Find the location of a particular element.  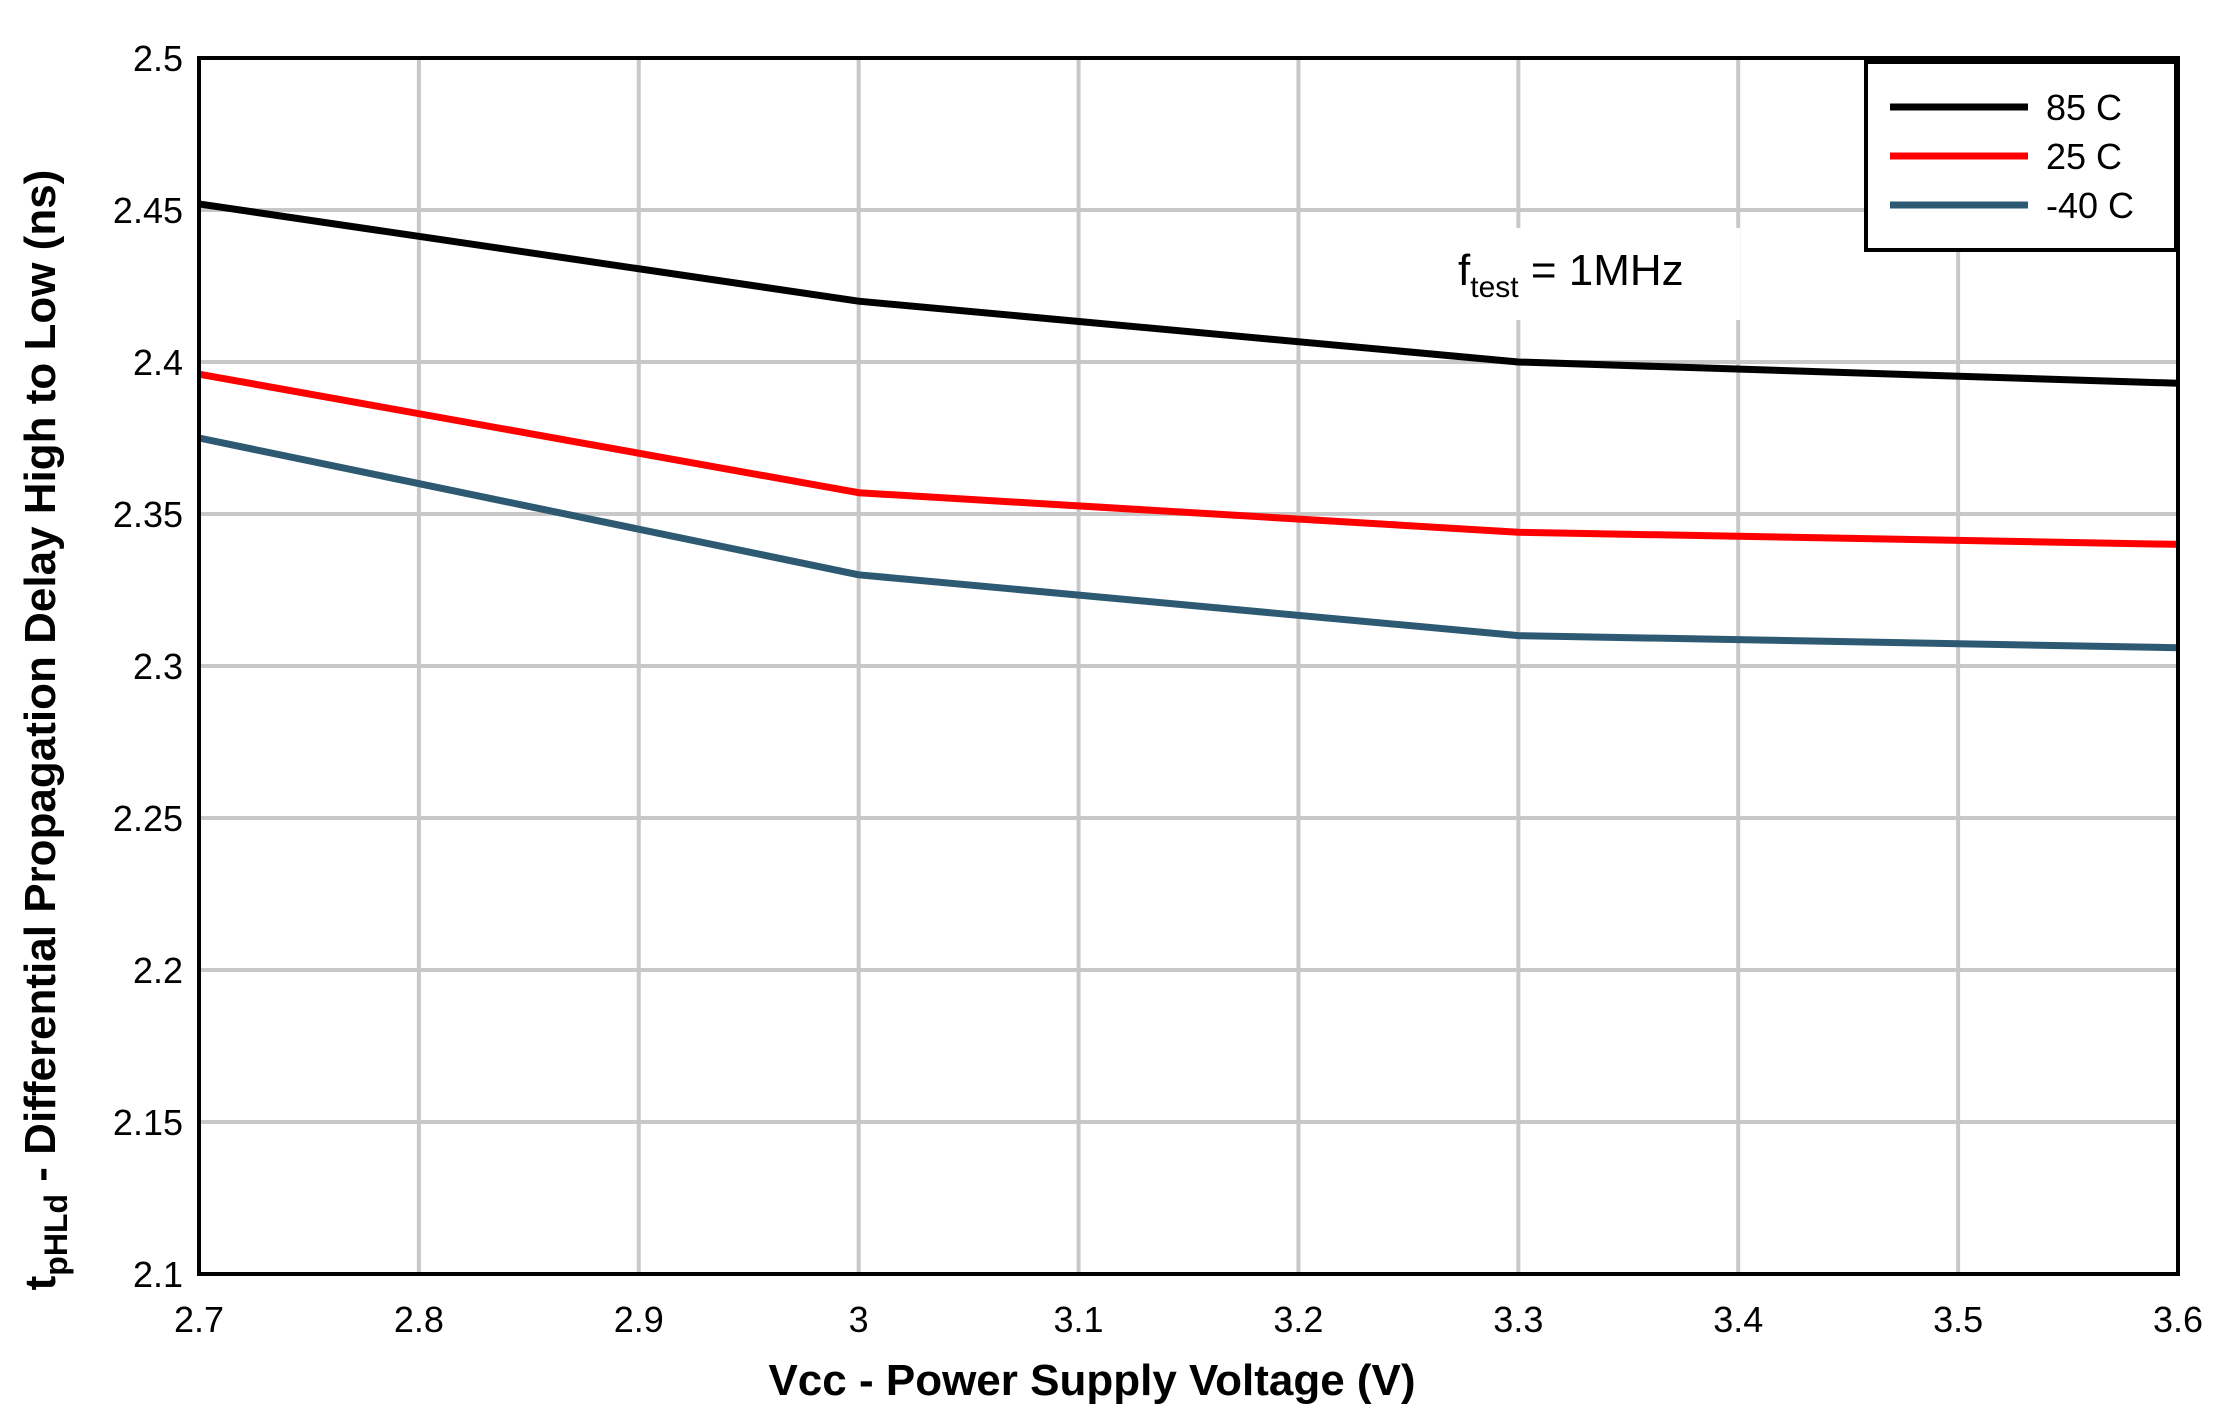

x-tick-label: 3.6 is located at coordinates (2178, 1319).